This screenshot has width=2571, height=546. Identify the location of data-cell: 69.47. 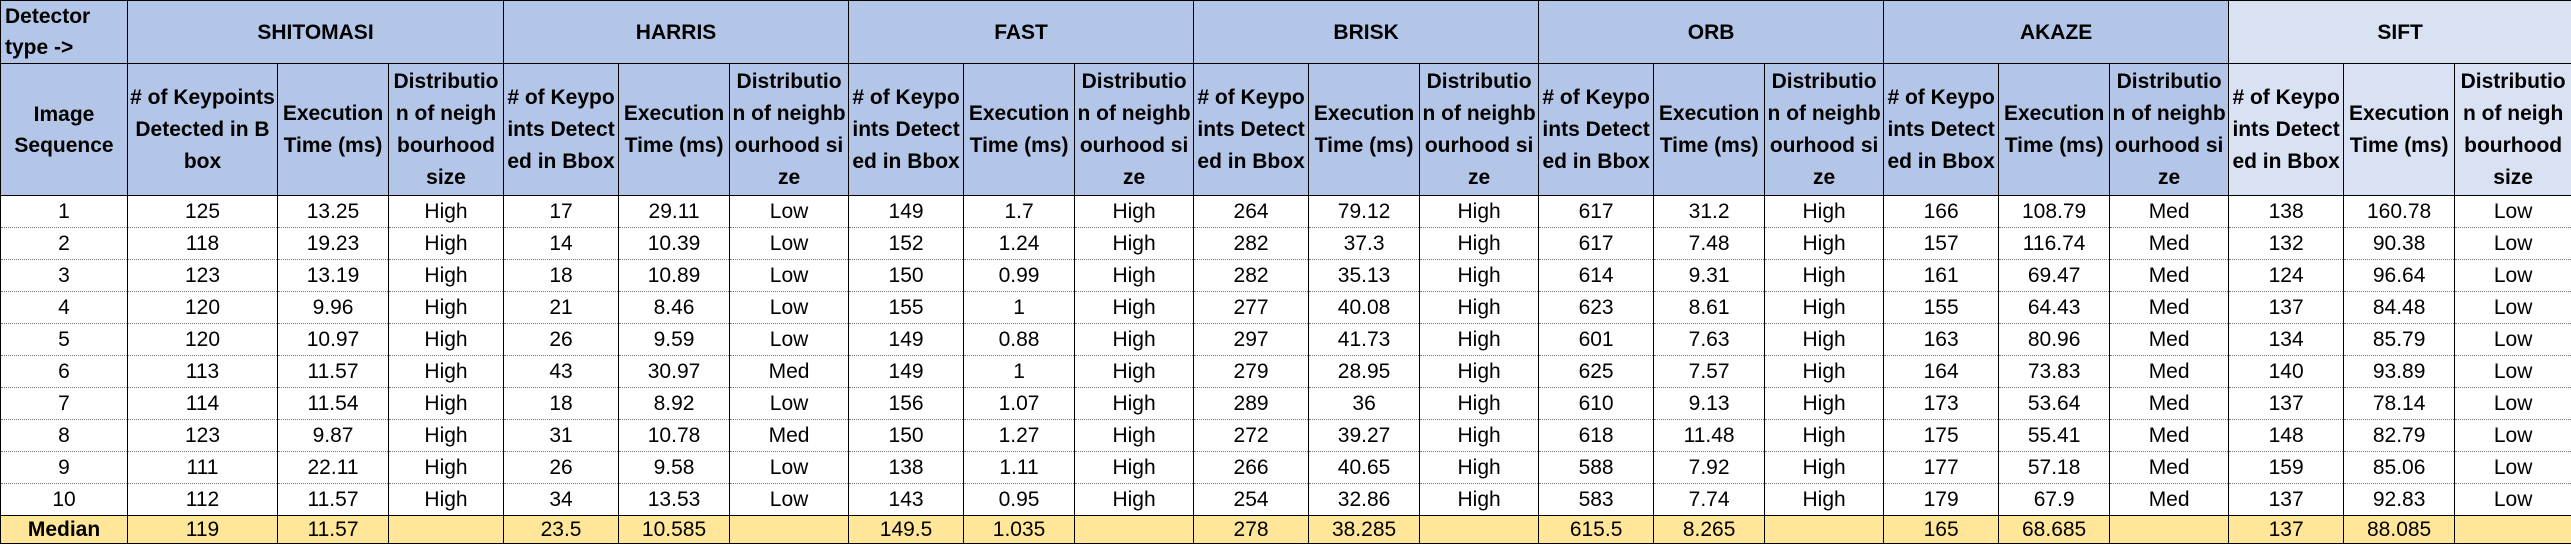
(2054, 275).